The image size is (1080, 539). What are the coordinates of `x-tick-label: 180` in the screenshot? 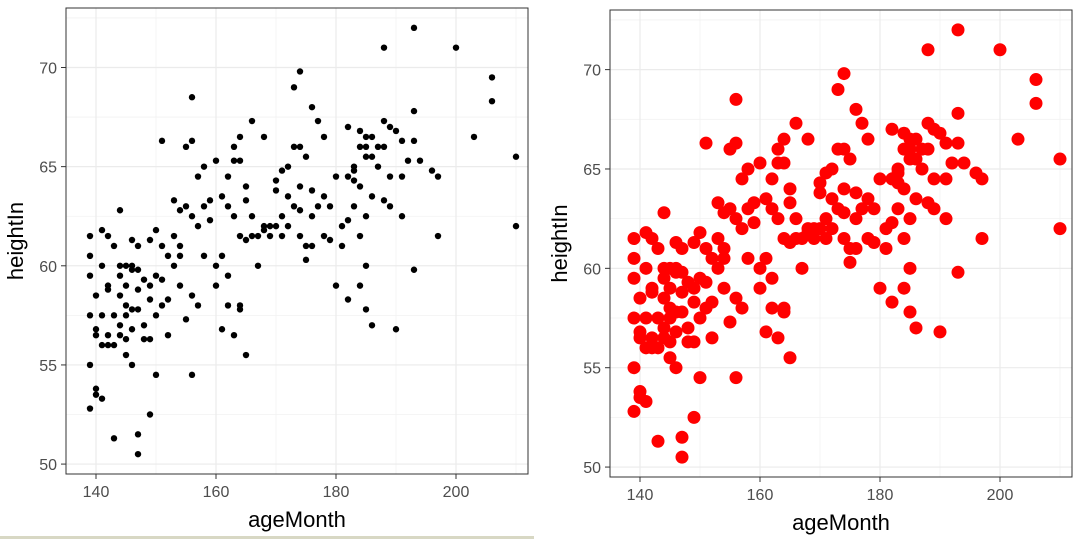 It's located at (880, 495).